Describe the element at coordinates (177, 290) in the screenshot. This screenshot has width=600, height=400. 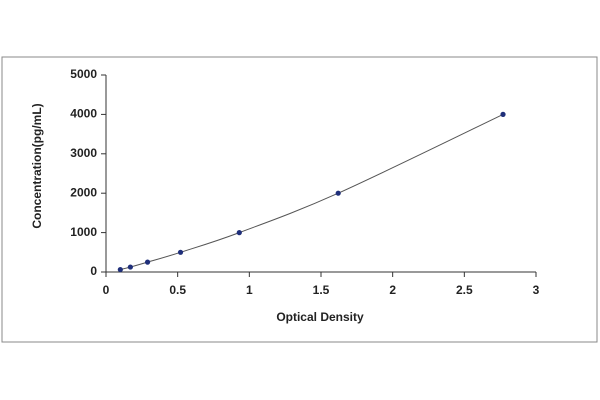
I see `x-tick-label: 0.5` at that location.